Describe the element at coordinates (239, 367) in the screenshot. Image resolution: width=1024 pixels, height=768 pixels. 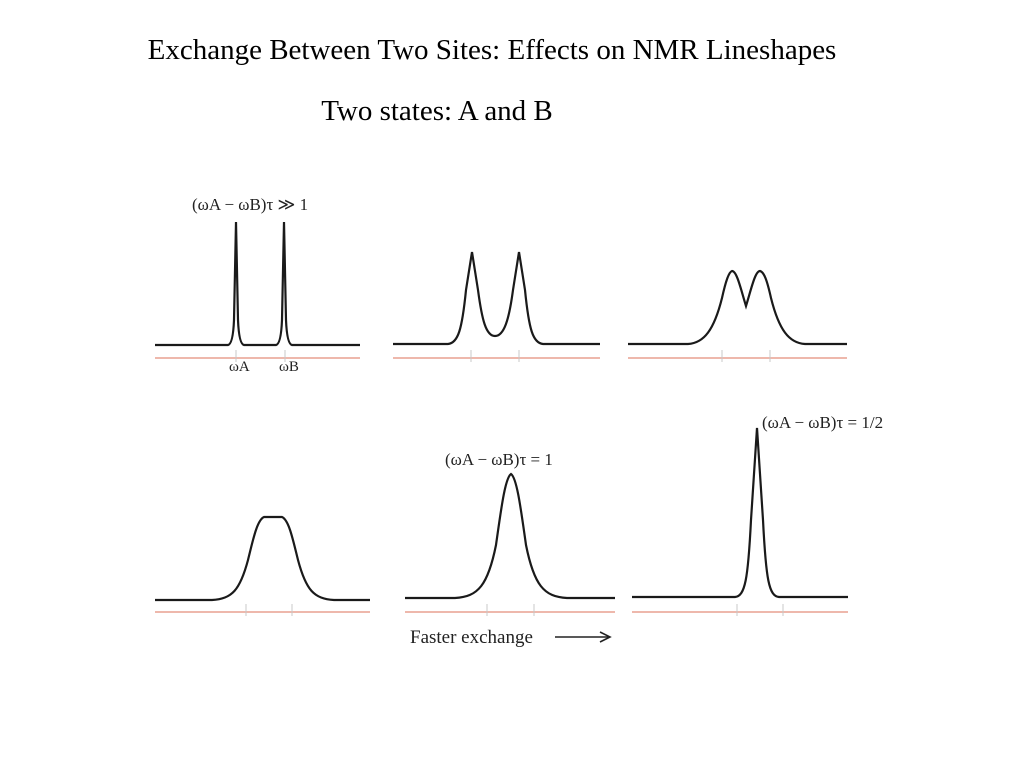
I see `omega-a-label: ωA` at that location.